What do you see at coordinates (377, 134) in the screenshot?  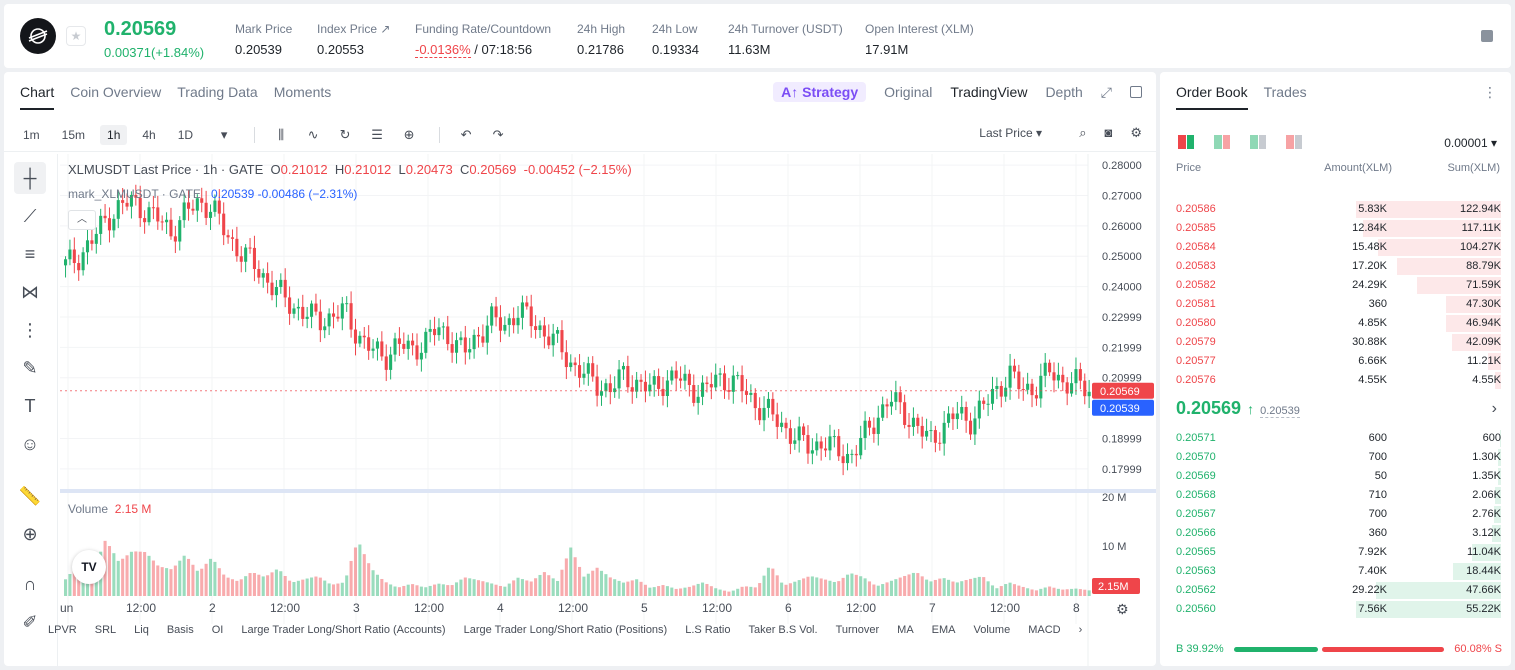 I see `templates-icon: ☰` at bounding box center [377, 134].